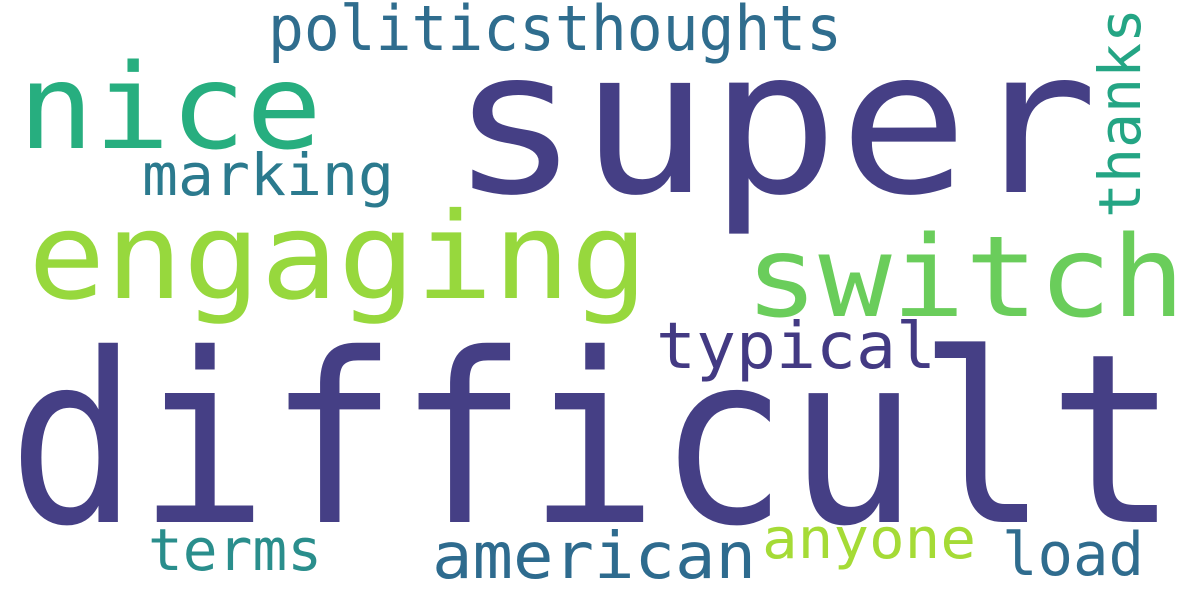  Describe the element at coordinates (170, 107) in the screenshot. I see `word-nice: nice` at that location.